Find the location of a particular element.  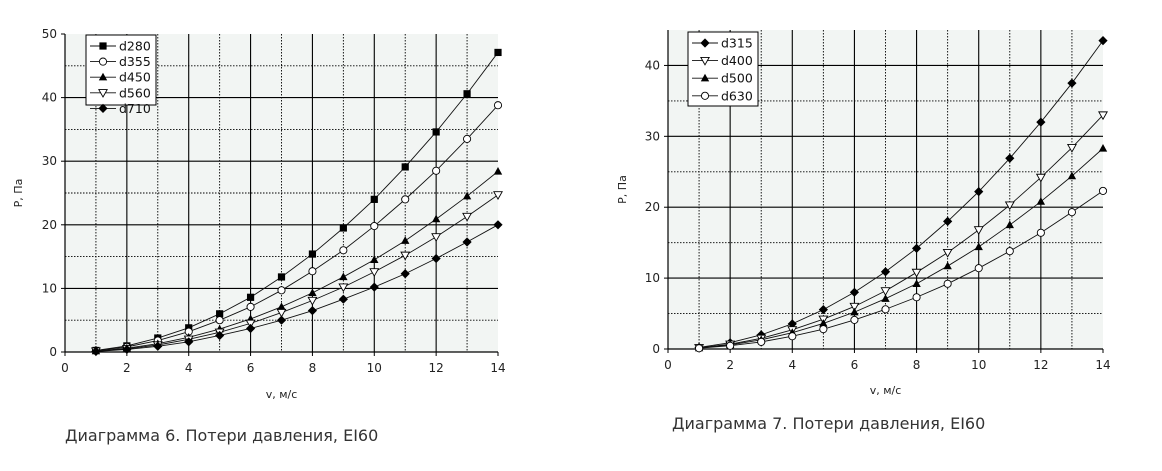

y-tick-label: 20 is located at coordinates (49, 225).